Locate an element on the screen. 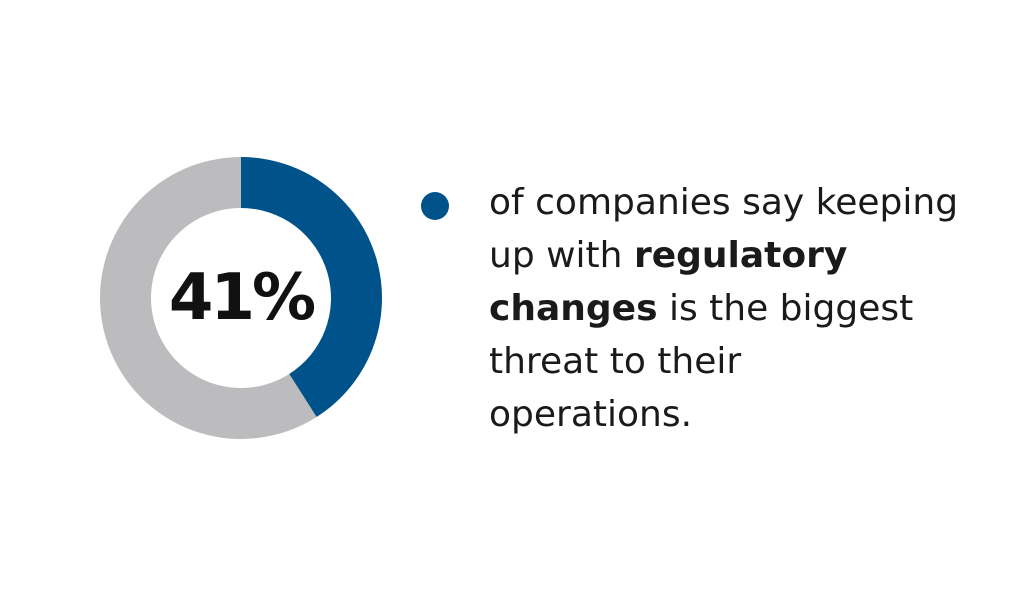 The height and width of the screenshot is (597, 1024). statement-line: threat to their is located at coordinates (615, 361).